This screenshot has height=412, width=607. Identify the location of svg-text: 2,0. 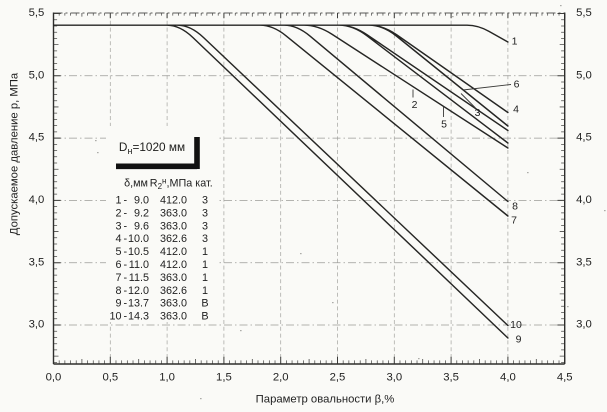
(281, 378).